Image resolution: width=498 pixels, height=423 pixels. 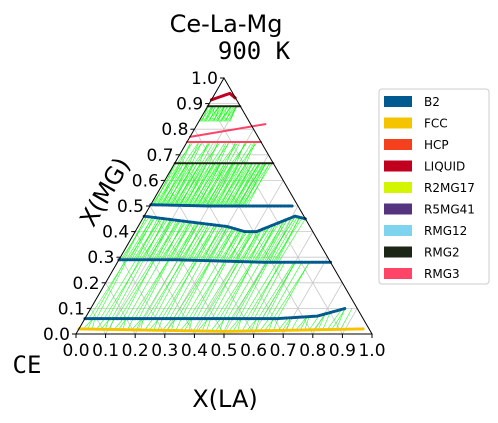 I want to click on legend: B2 FCC HCP LIQUID R2MG17 R5MG41 RMG12 RMG2 RMG3, so click(x=434, y=186).